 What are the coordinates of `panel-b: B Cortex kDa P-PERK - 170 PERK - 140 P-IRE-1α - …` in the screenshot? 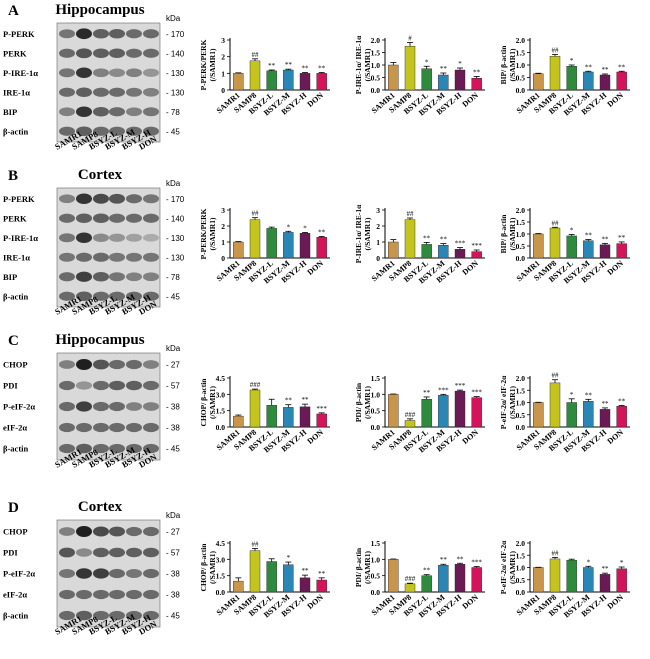 It's located at (94, 242).